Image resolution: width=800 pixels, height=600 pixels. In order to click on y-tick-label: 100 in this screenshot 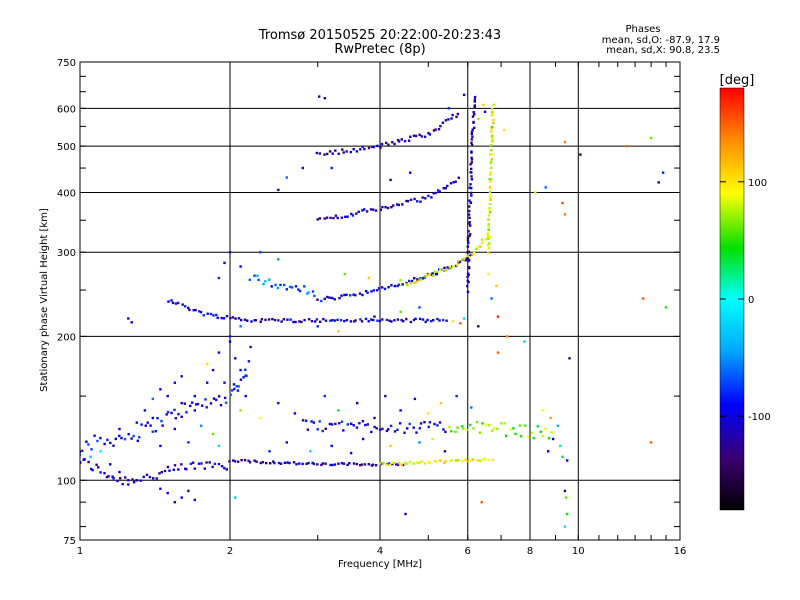, I will do `click(66, 481)`.